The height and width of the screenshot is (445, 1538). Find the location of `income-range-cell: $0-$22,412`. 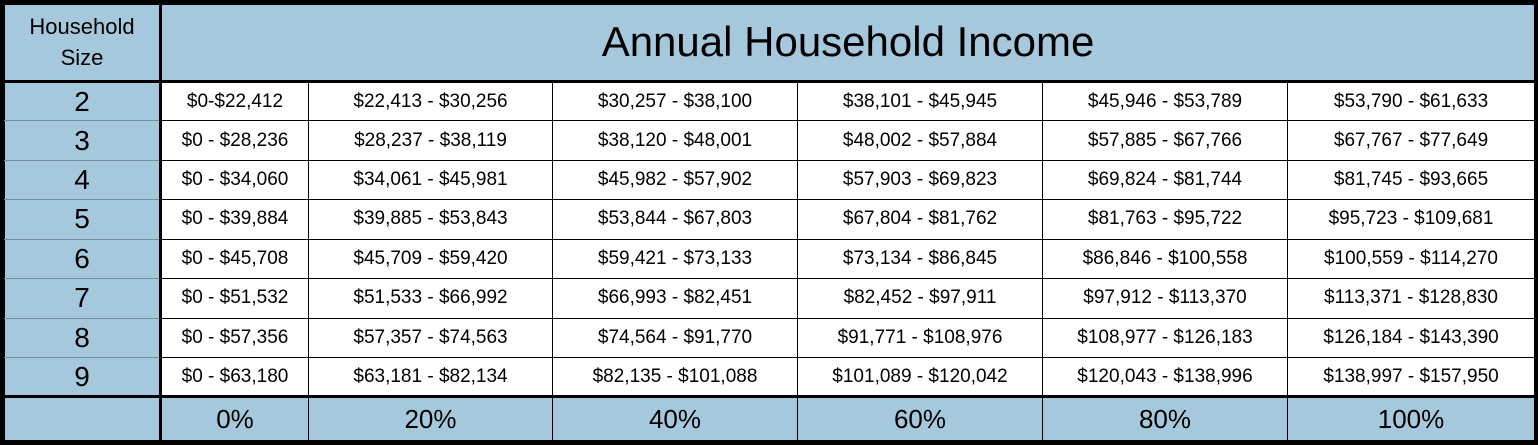

income-range-cell: $0-$22,412 is located at coordinates (234, 101).